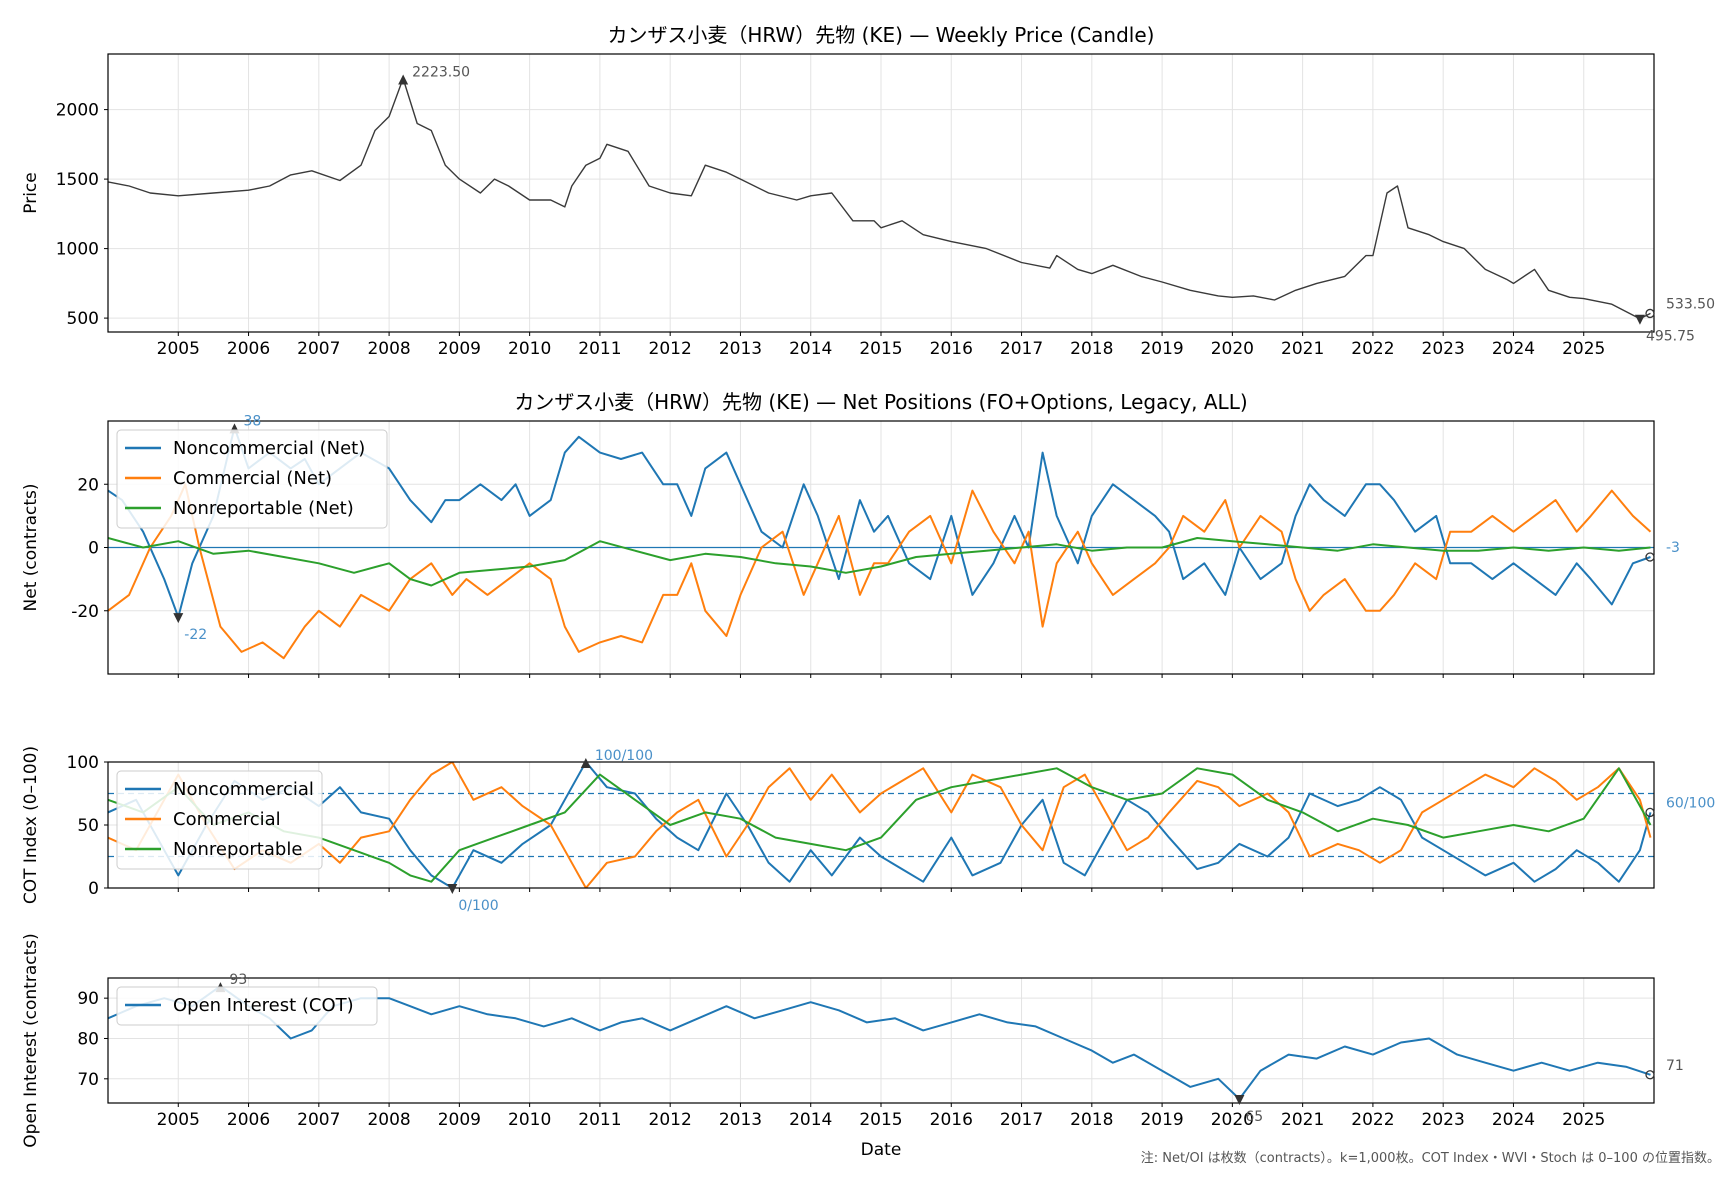 The height and width of the screenshot is (1180, 1728). I want to click on y-tick-label: 2000, so click(77, 111).